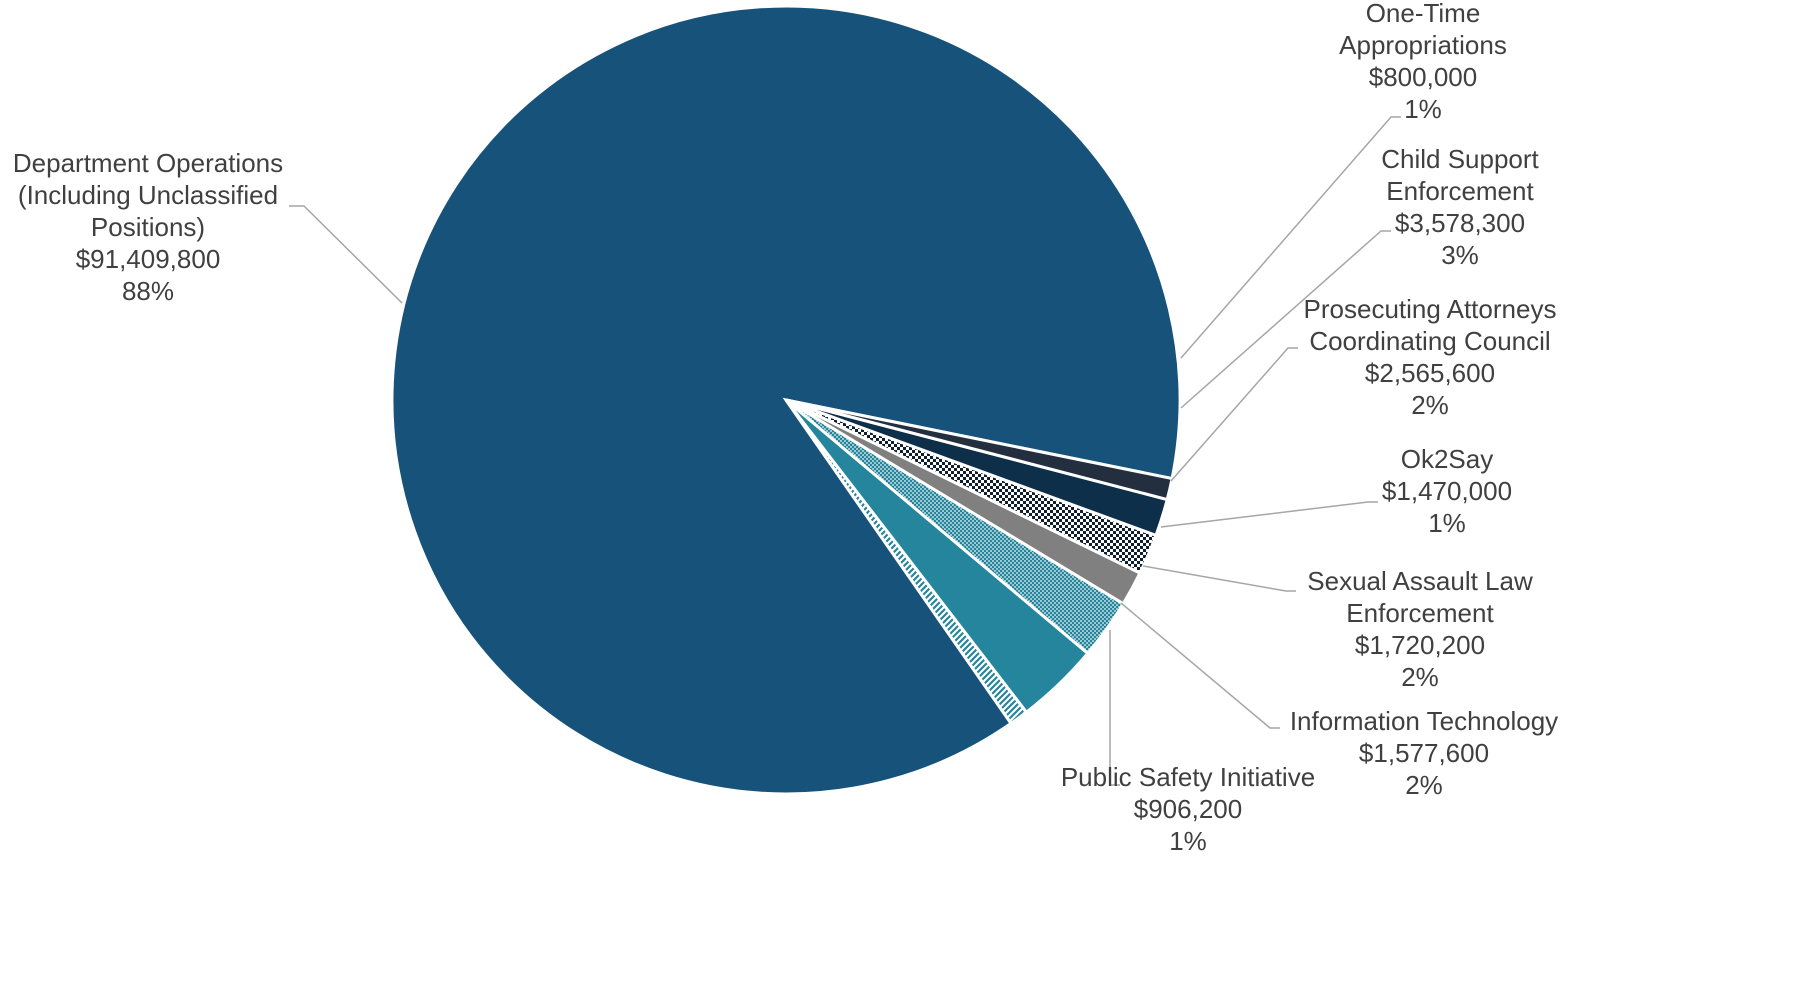  I want to click on leader-line-sexual-assault-law-enforcement, so click(1219, 578).